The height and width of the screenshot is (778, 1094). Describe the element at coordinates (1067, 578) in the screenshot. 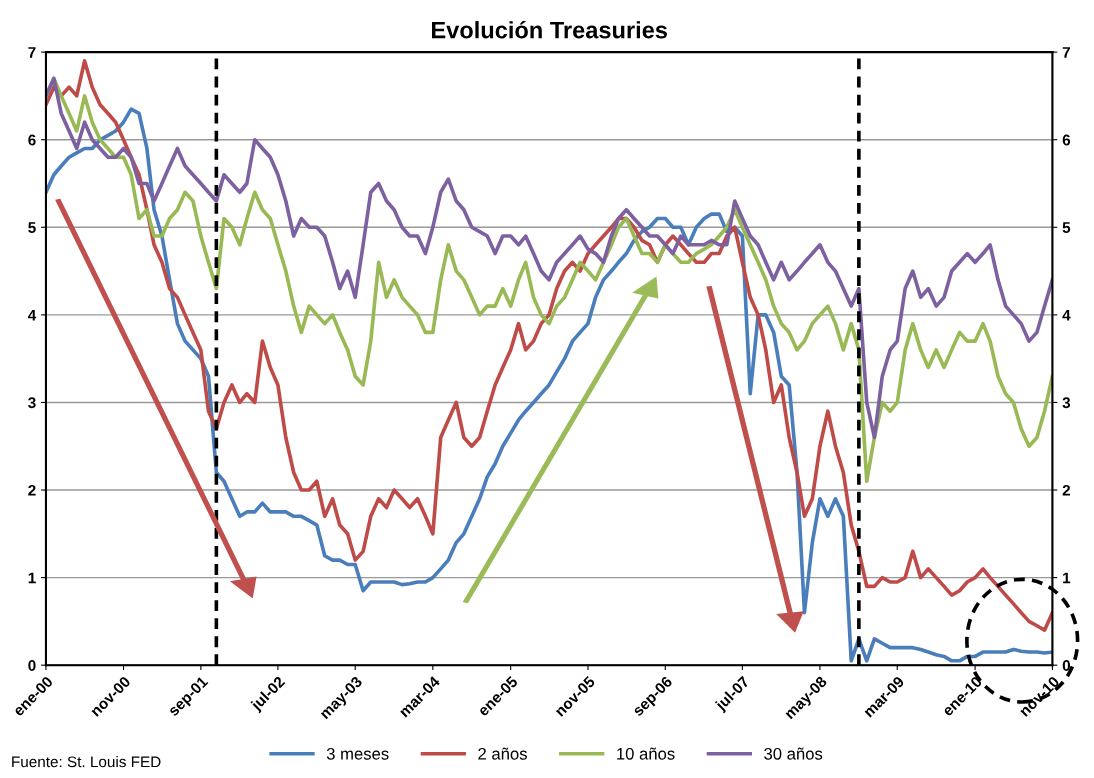

I see `y2-tick-label: 1` at that location.